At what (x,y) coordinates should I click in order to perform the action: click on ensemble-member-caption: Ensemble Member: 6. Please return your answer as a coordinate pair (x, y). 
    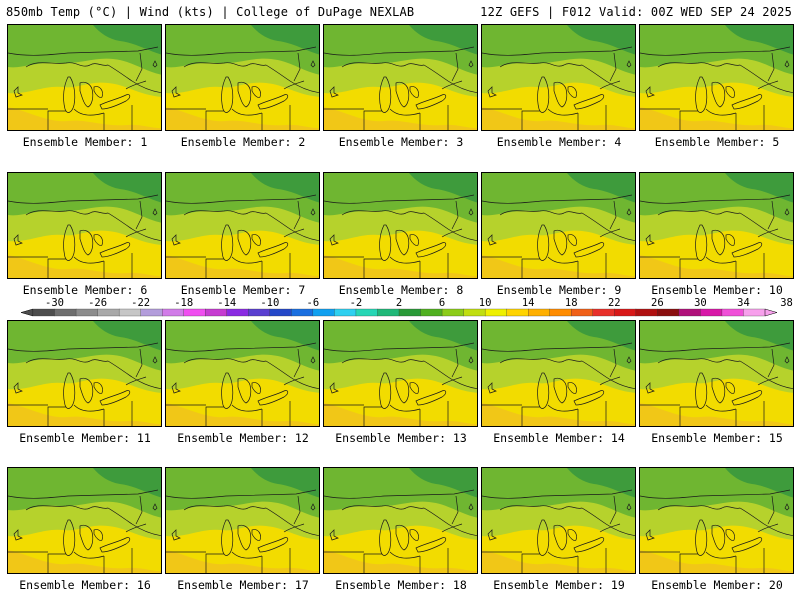
    Looking at the image, I should click on (85, 290).